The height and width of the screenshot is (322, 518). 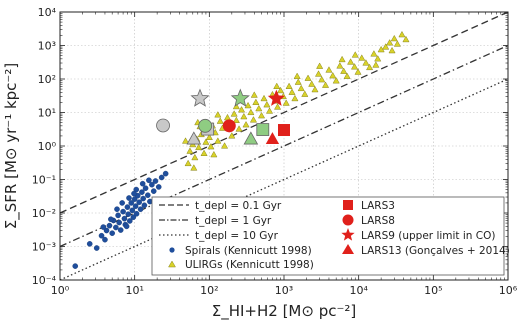 What do you see at coordinates (238, 206) in the screenshot?
I see `legend-line1-text: t_depl = 0.1 Gyr` at bounding box center [238, 206].